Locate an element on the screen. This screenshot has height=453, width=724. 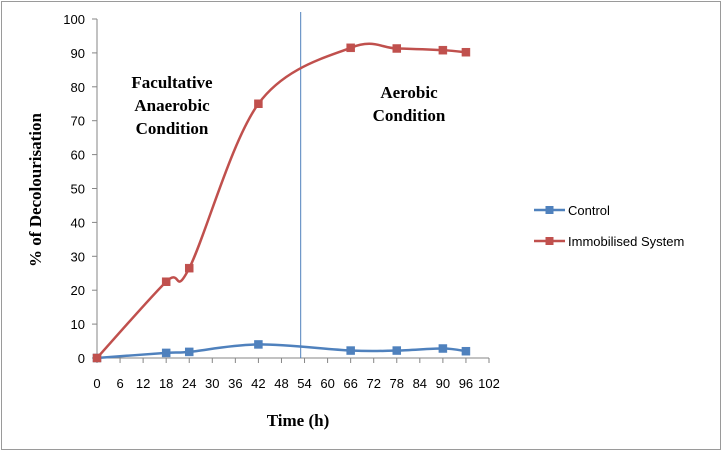
x-tick-label: 18 is located at coordinates (166, 383).